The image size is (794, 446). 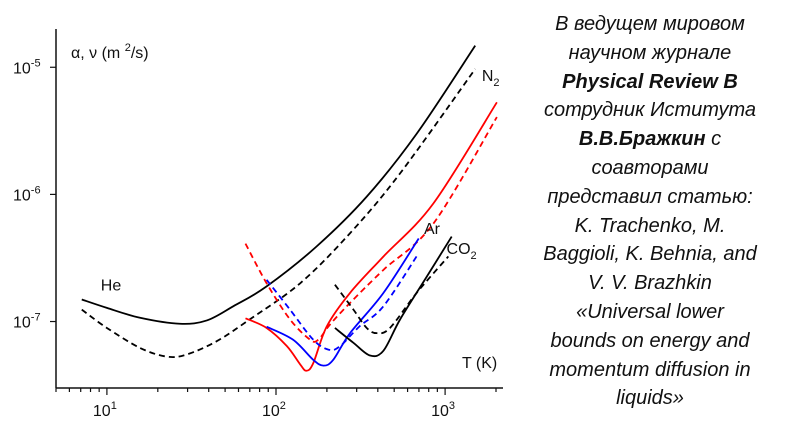 What do you see at coordinates (650, 398) in the screenshot?
I see `title-line: liquids»` at bounding box center [650, 398].